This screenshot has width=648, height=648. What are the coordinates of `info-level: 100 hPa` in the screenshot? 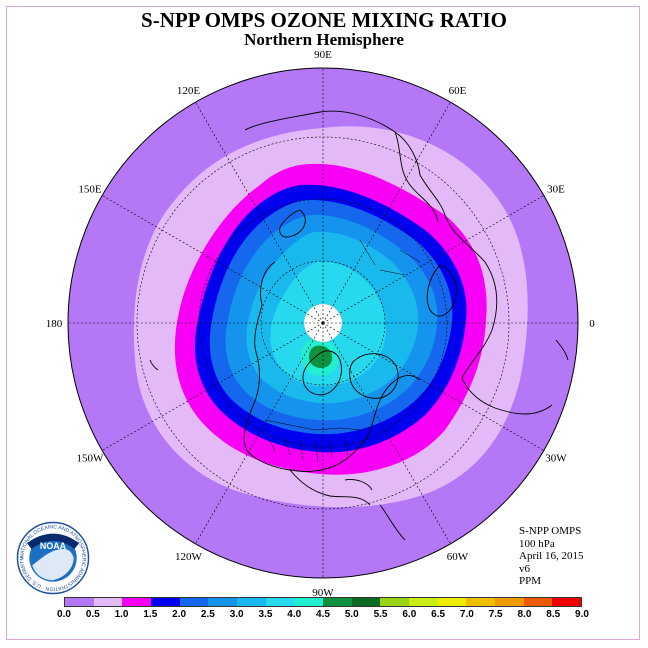 It's located at (537, 543).